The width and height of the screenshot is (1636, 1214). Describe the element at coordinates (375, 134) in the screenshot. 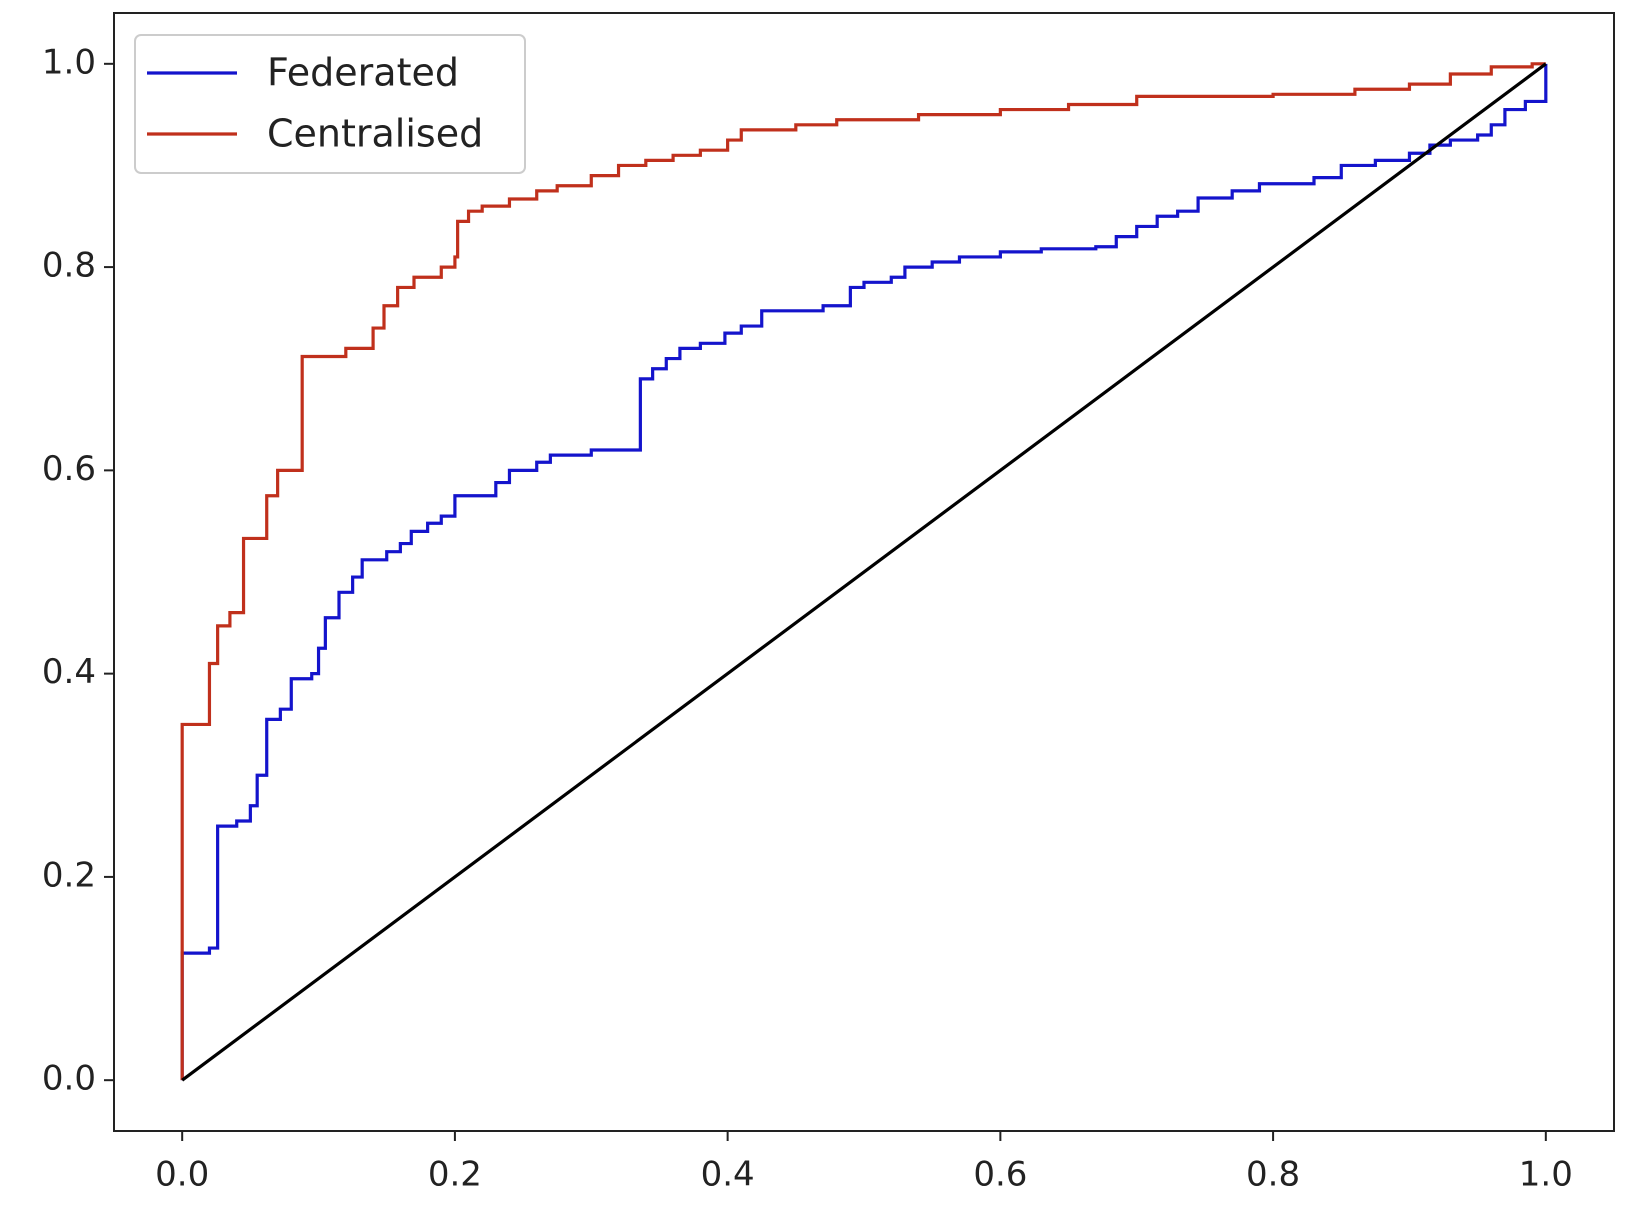

I see `legend-label: Centralised` at that location.